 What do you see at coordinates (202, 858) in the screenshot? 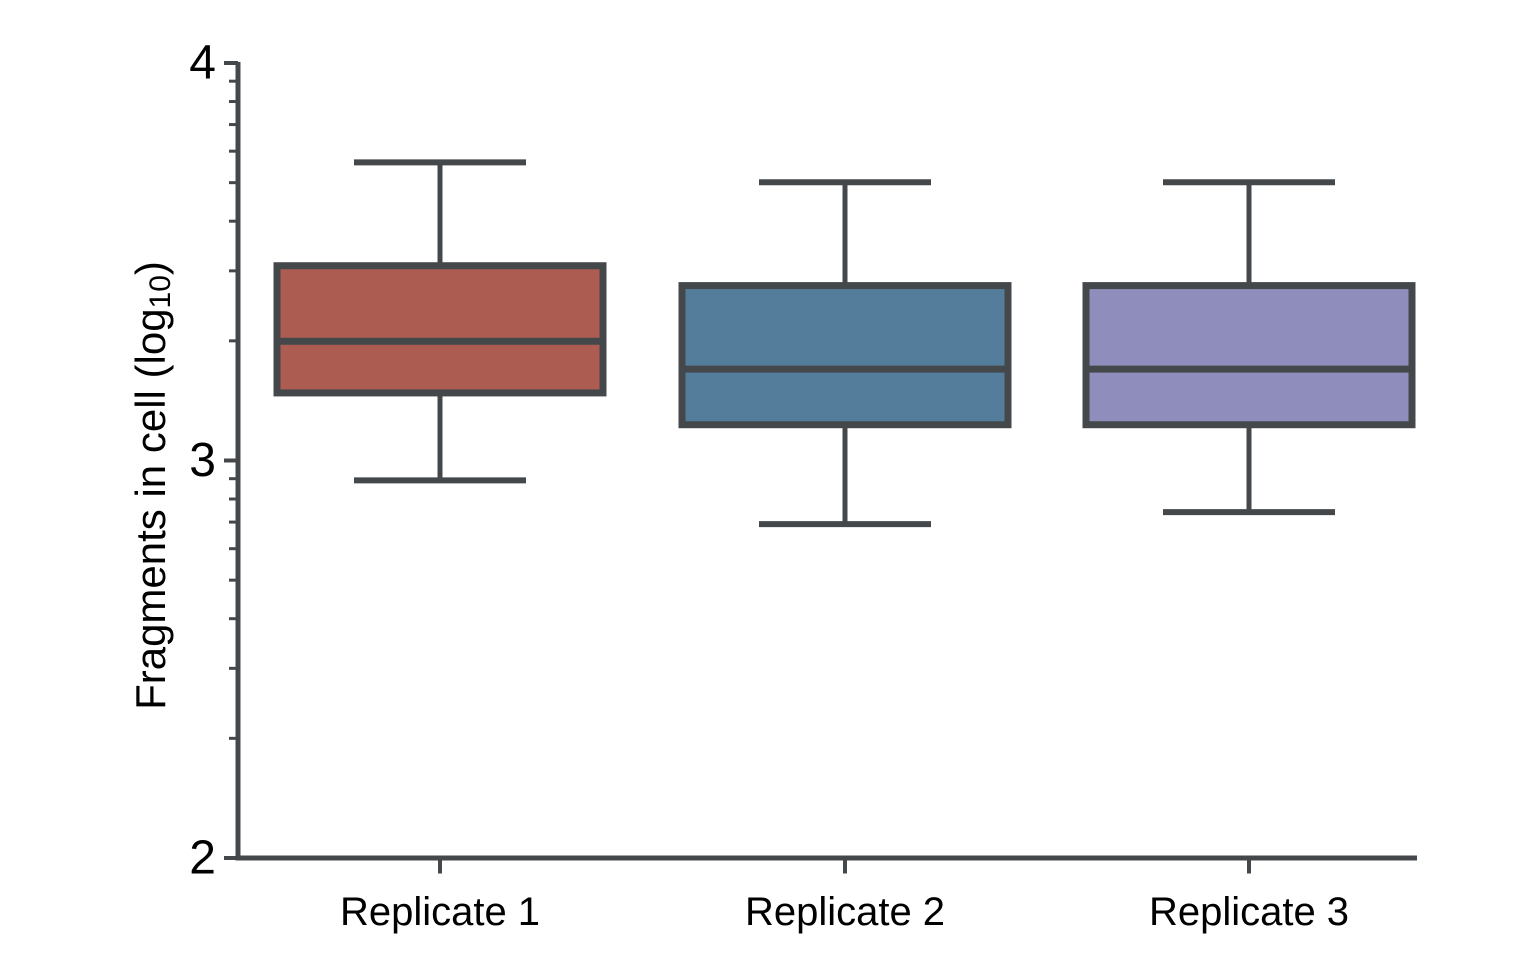
I see `y-tick-label: 2` at bounding box center [202, 858].